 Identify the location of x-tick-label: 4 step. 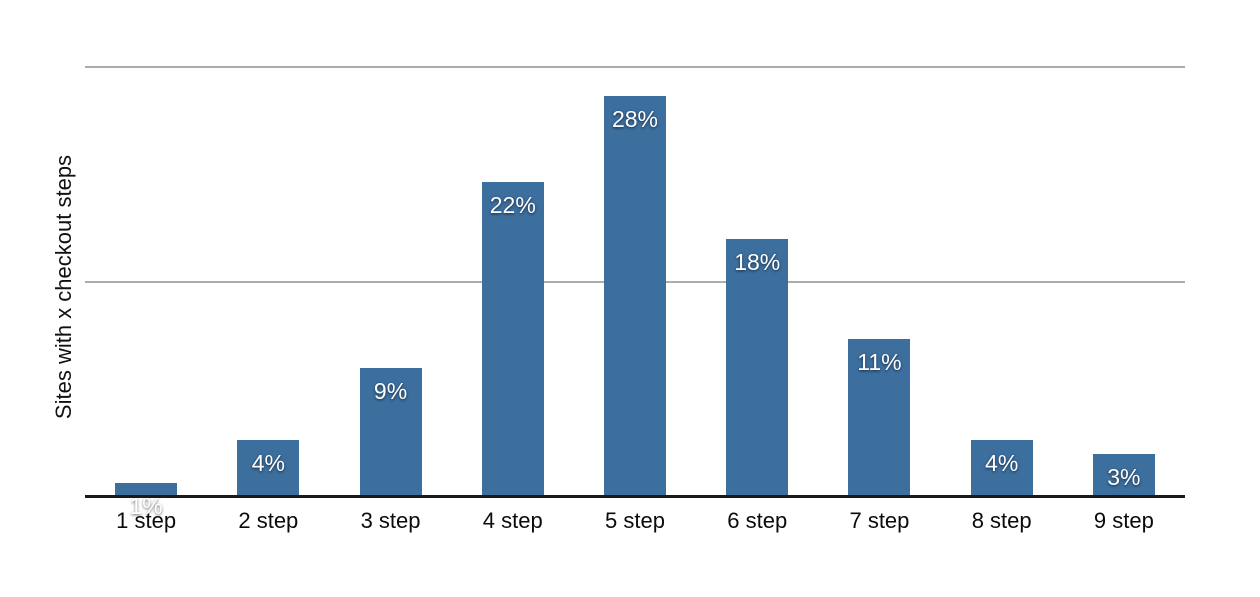
(512, 520).